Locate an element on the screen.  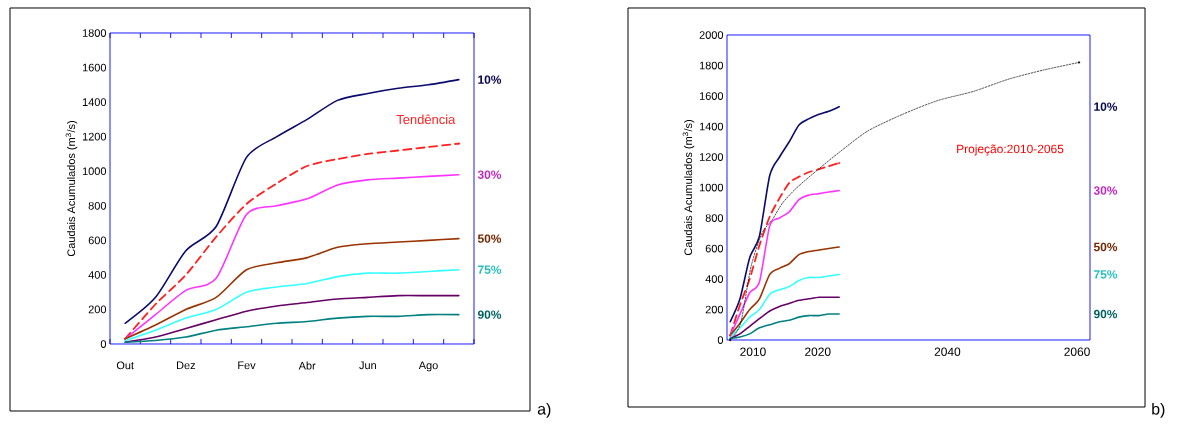
text: 90% is located at coordinates (1105, 314).